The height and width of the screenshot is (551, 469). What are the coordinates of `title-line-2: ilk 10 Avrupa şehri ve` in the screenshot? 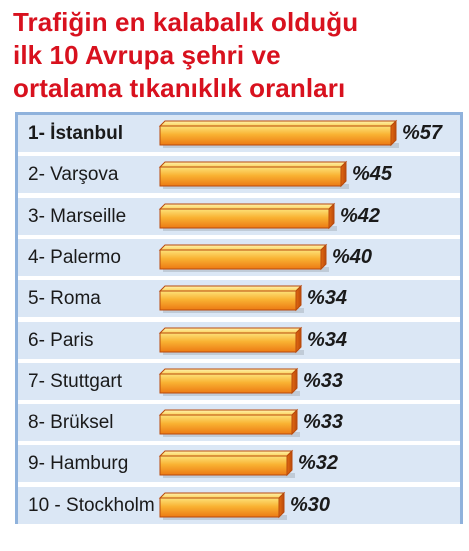 It's located at (147, 55).